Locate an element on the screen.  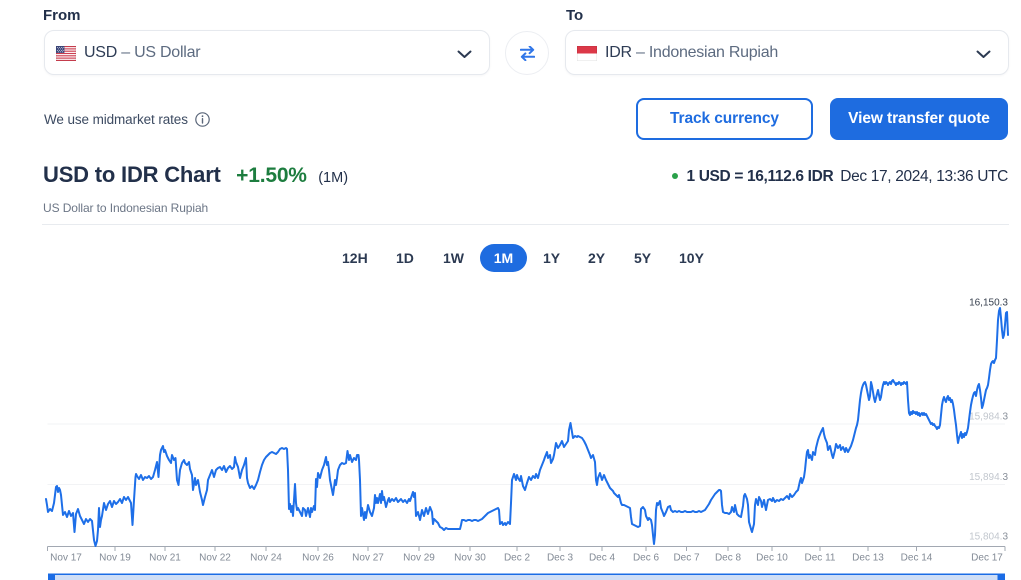
svg-text: Dec 14 is located at coordinates (917, 558).